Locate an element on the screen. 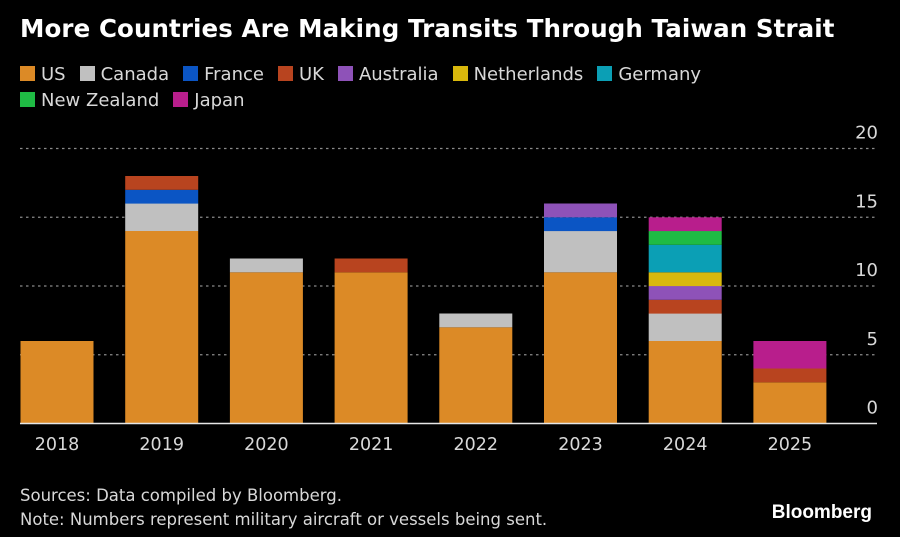  legend-item-australia: Australia is located at coordinates (388, 75).